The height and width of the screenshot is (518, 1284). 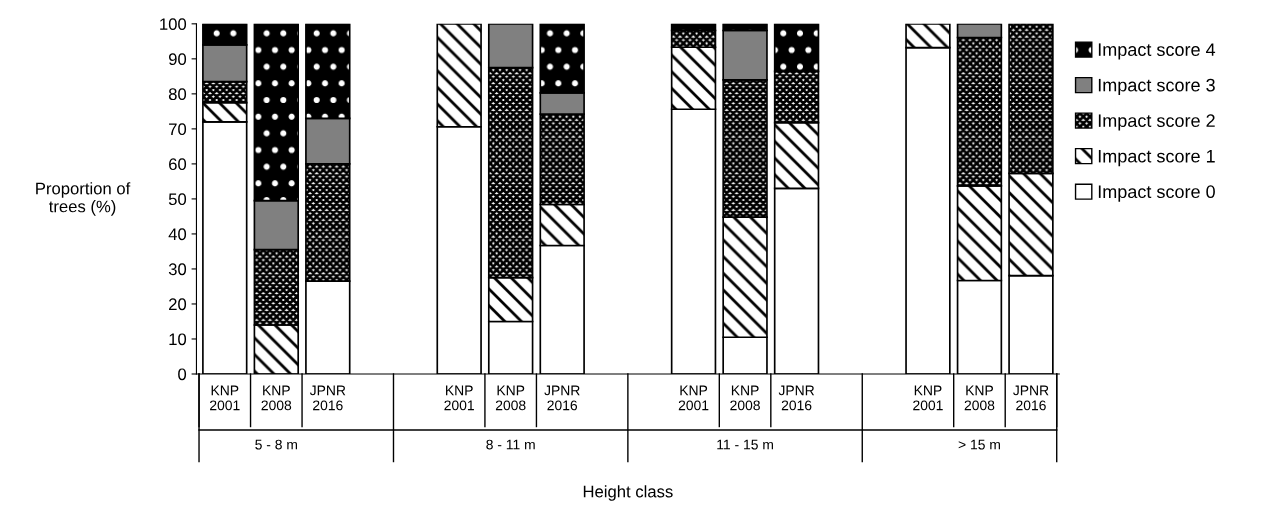 I want to click on y-tick-label: 0, so click(x=182, y=374).